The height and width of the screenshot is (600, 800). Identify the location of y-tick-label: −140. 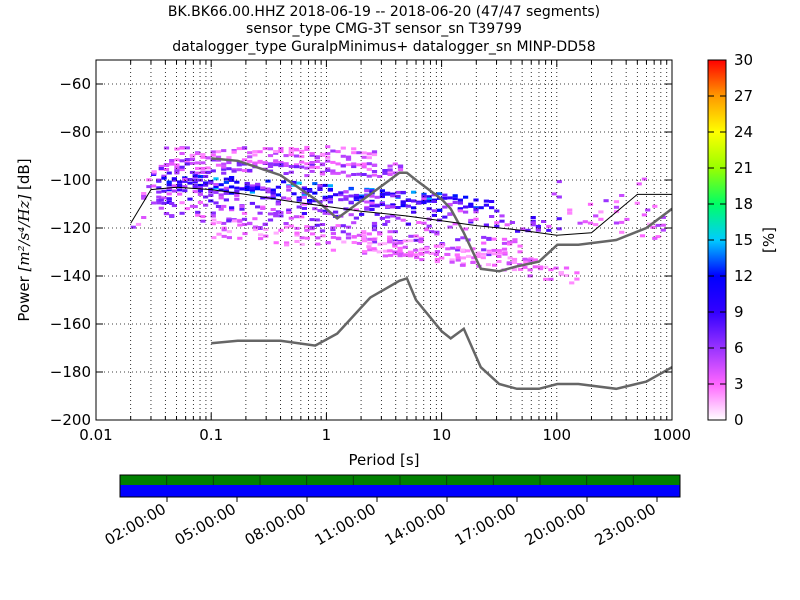
(70, 276).